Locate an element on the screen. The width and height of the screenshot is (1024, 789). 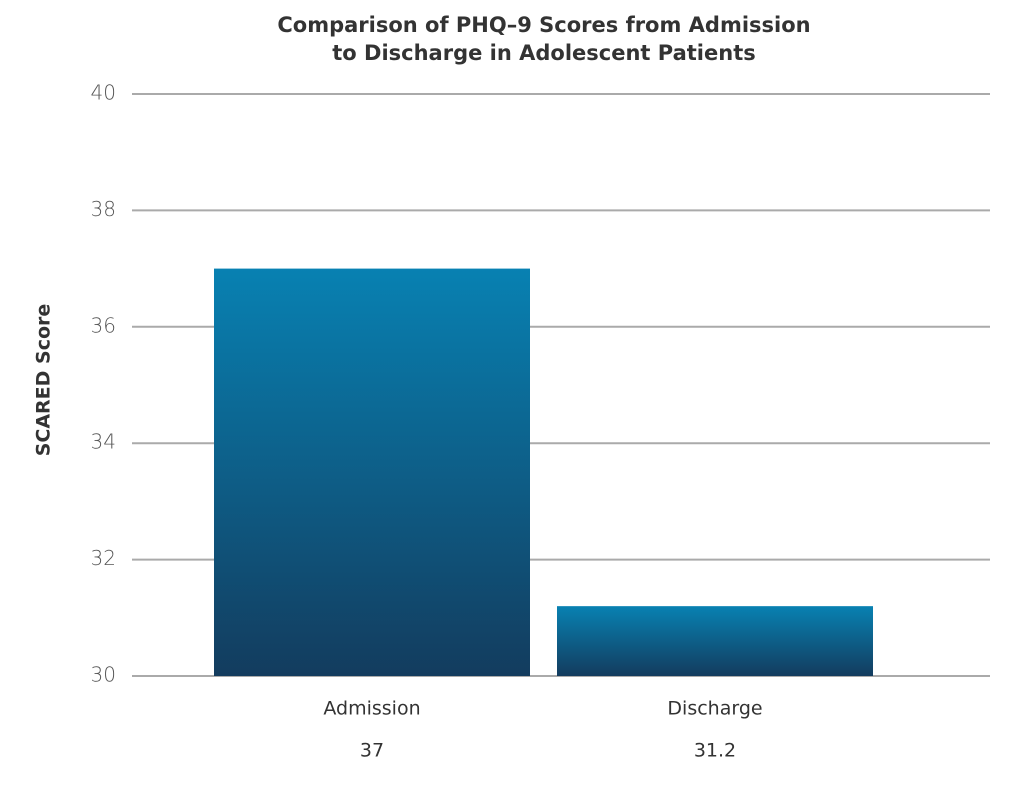
y-tick-label: 34 is located at coordinates (103, 442).